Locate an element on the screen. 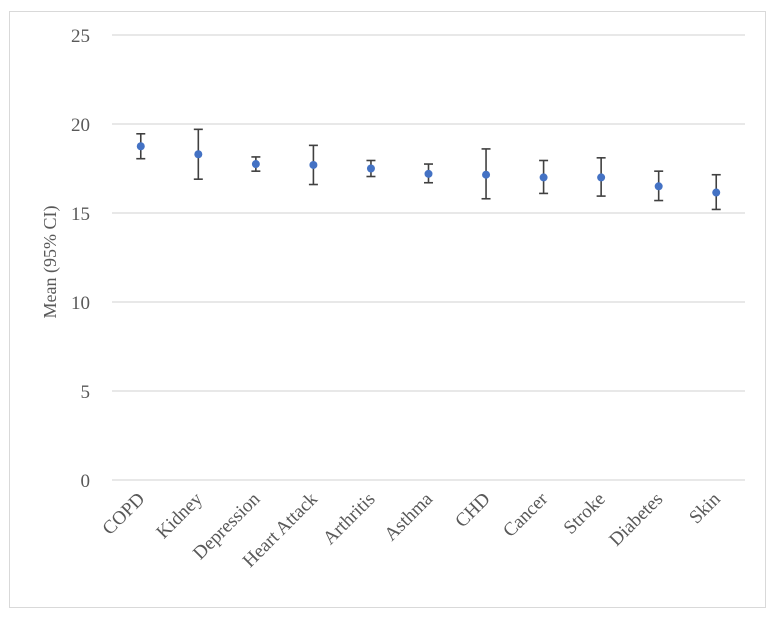  x-tick-label: Skin is located at coordinates (705, 508).